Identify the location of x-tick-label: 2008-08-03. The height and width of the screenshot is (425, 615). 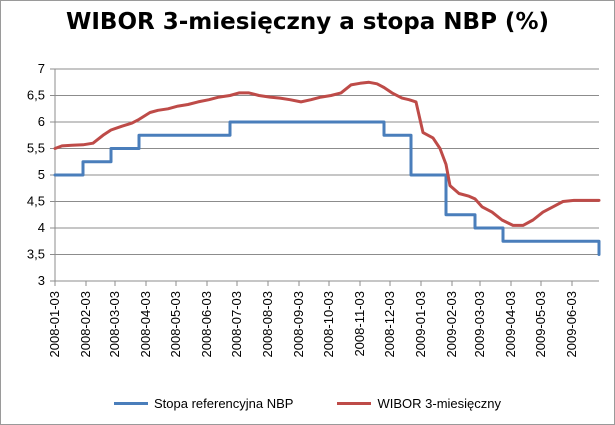
(267, 324).